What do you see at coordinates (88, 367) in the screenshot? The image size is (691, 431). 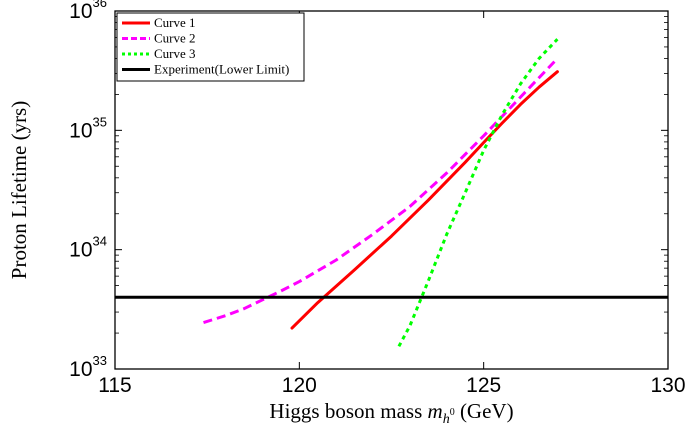 I see `y-tick-label: 1033` at bounding box center [88, 367].